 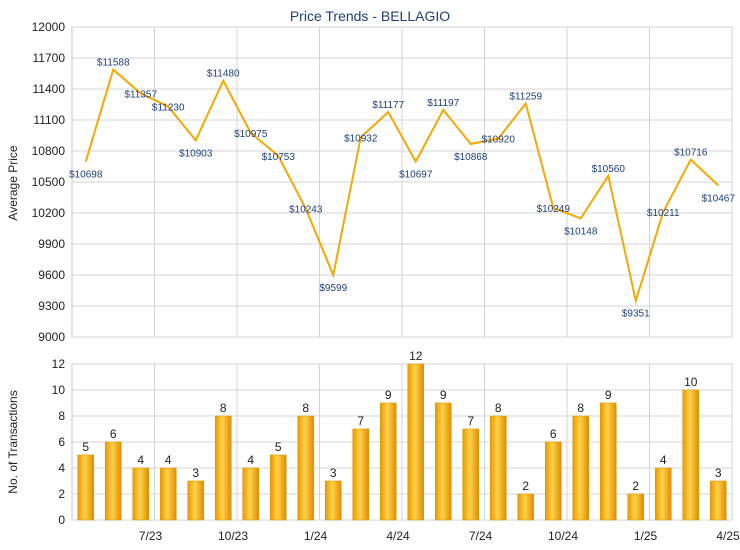 What do you see at coordinates (691, 153) in the screenshot?
I see `price-point-label: $10716` at bounding box center [691, 153].